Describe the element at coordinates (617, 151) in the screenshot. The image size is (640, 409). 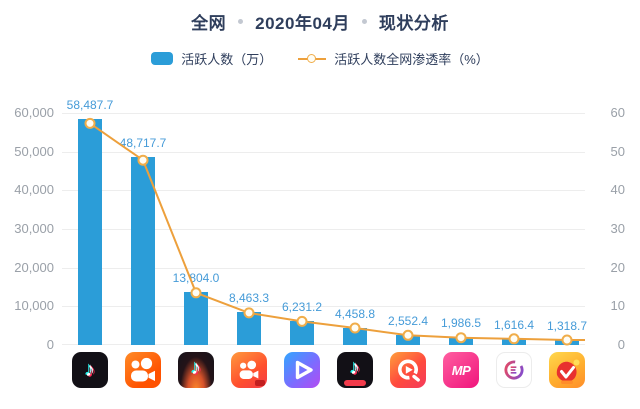
I see `right-axis-tick-label: 50` at that location.